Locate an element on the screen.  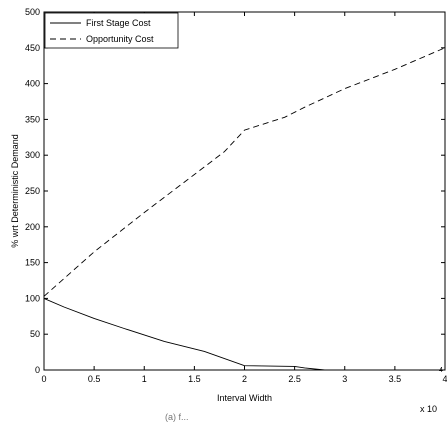
y-axis-label: % wrt Deterministic Demand is located at coordinates (15, 191).